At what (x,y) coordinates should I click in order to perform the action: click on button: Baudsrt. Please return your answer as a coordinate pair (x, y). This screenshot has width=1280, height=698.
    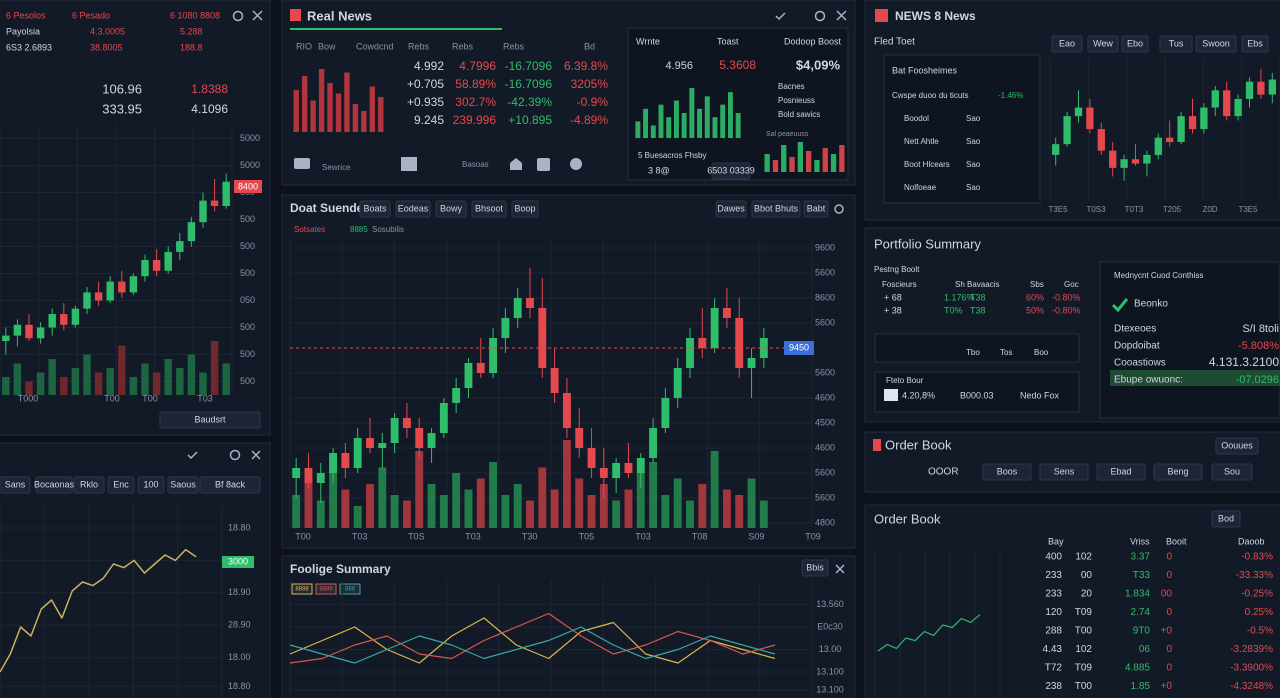
    Looking at the image, I should click on (210, 419).